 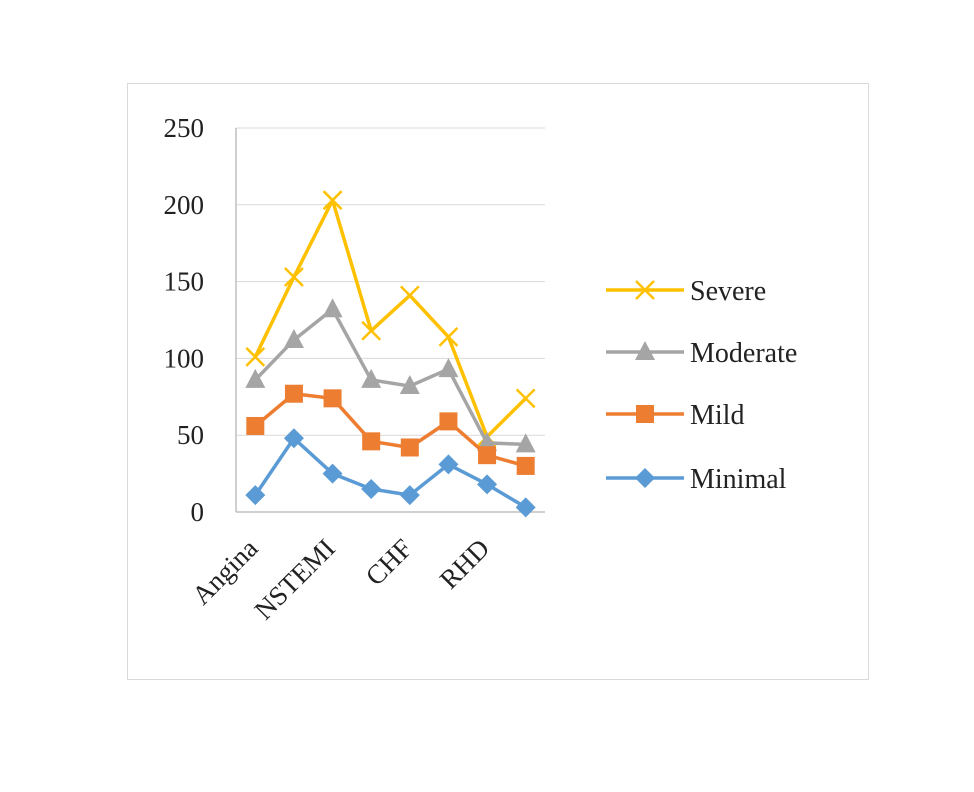 I want to click on legend-item-mild: Mild, so click(x=675, y=415).